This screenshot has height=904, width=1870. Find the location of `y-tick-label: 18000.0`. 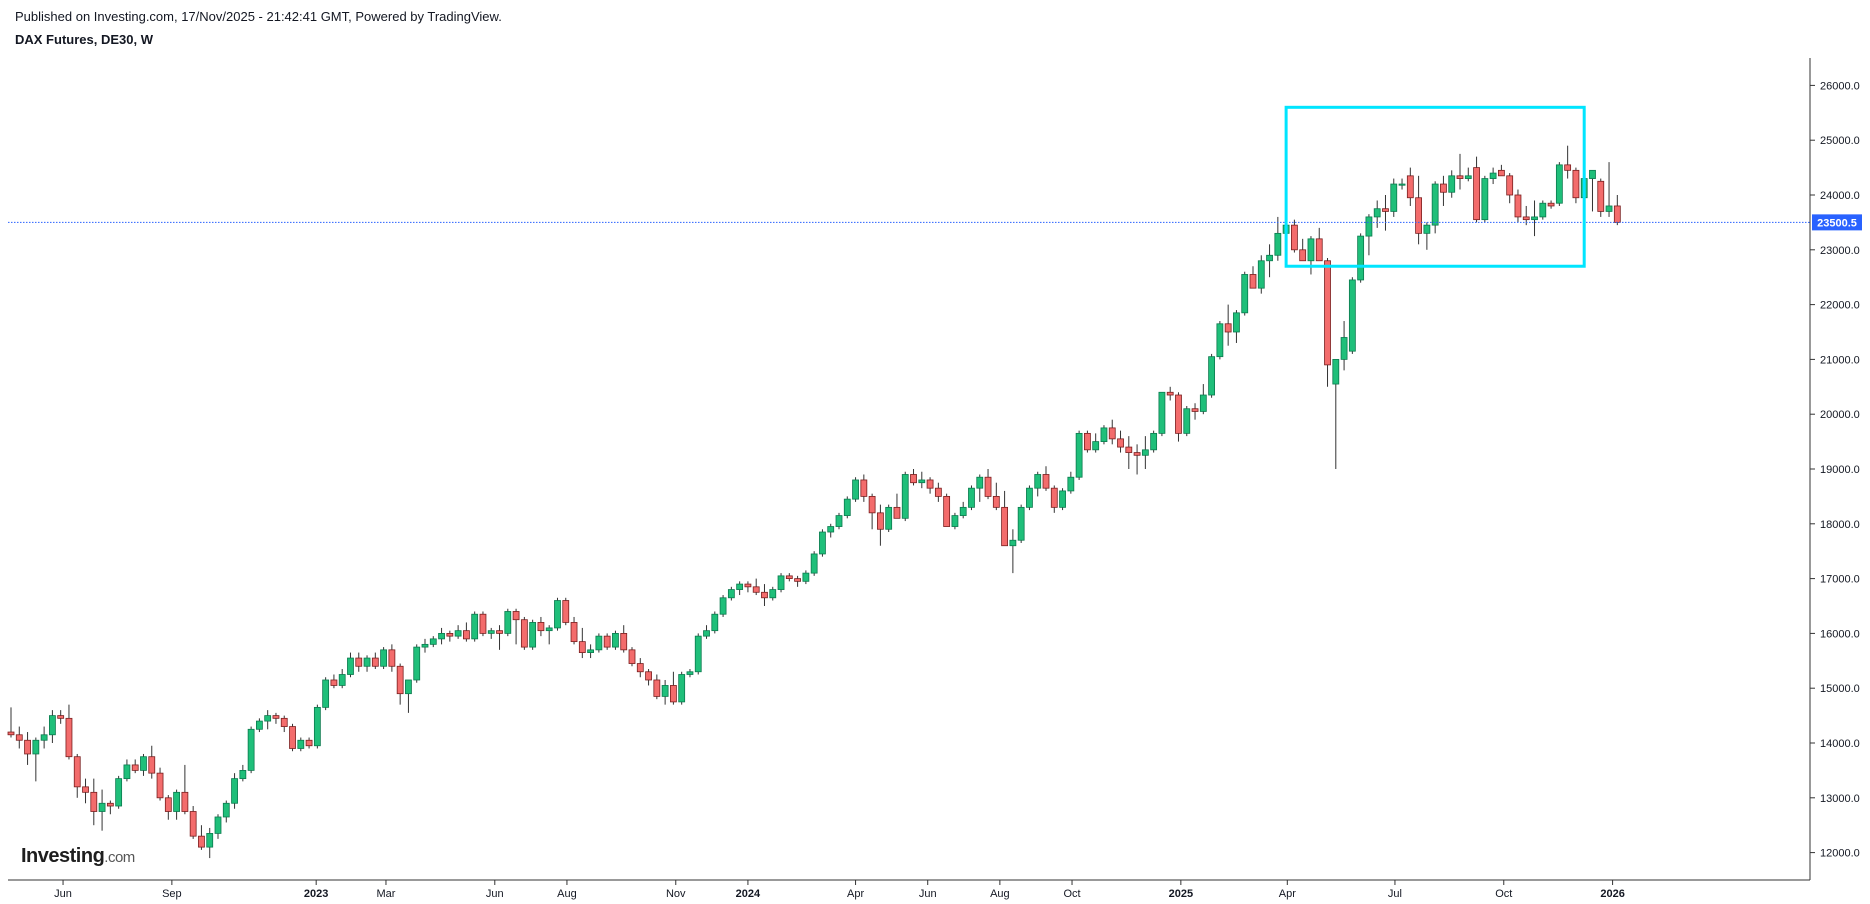

y-tick-label: 18000.0 is located at coordinates (1840, 525).